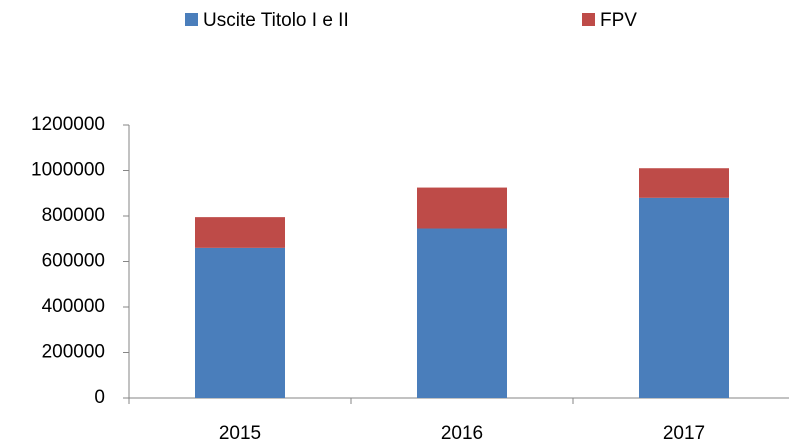 The height and width of the screenshot is (444, 789). What do you see at coordinates (68, 124) in the screenshot?
I see `y-tick-label: 1200000` at bounding box center [68, 124].